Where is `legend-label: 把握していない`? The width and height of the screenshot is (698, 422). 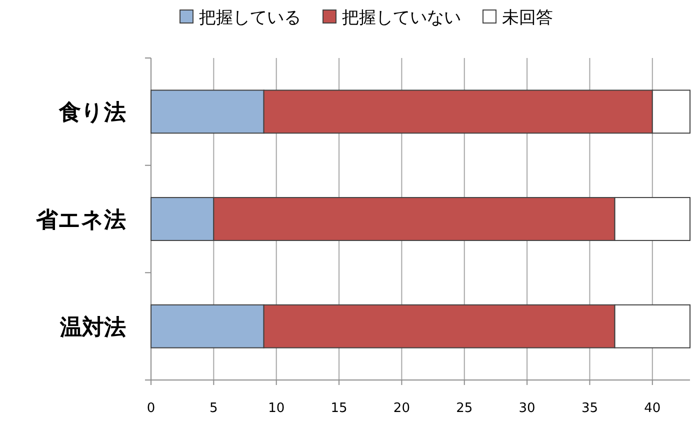 legend-label: 把握していない is located at coordinates (401, 18).